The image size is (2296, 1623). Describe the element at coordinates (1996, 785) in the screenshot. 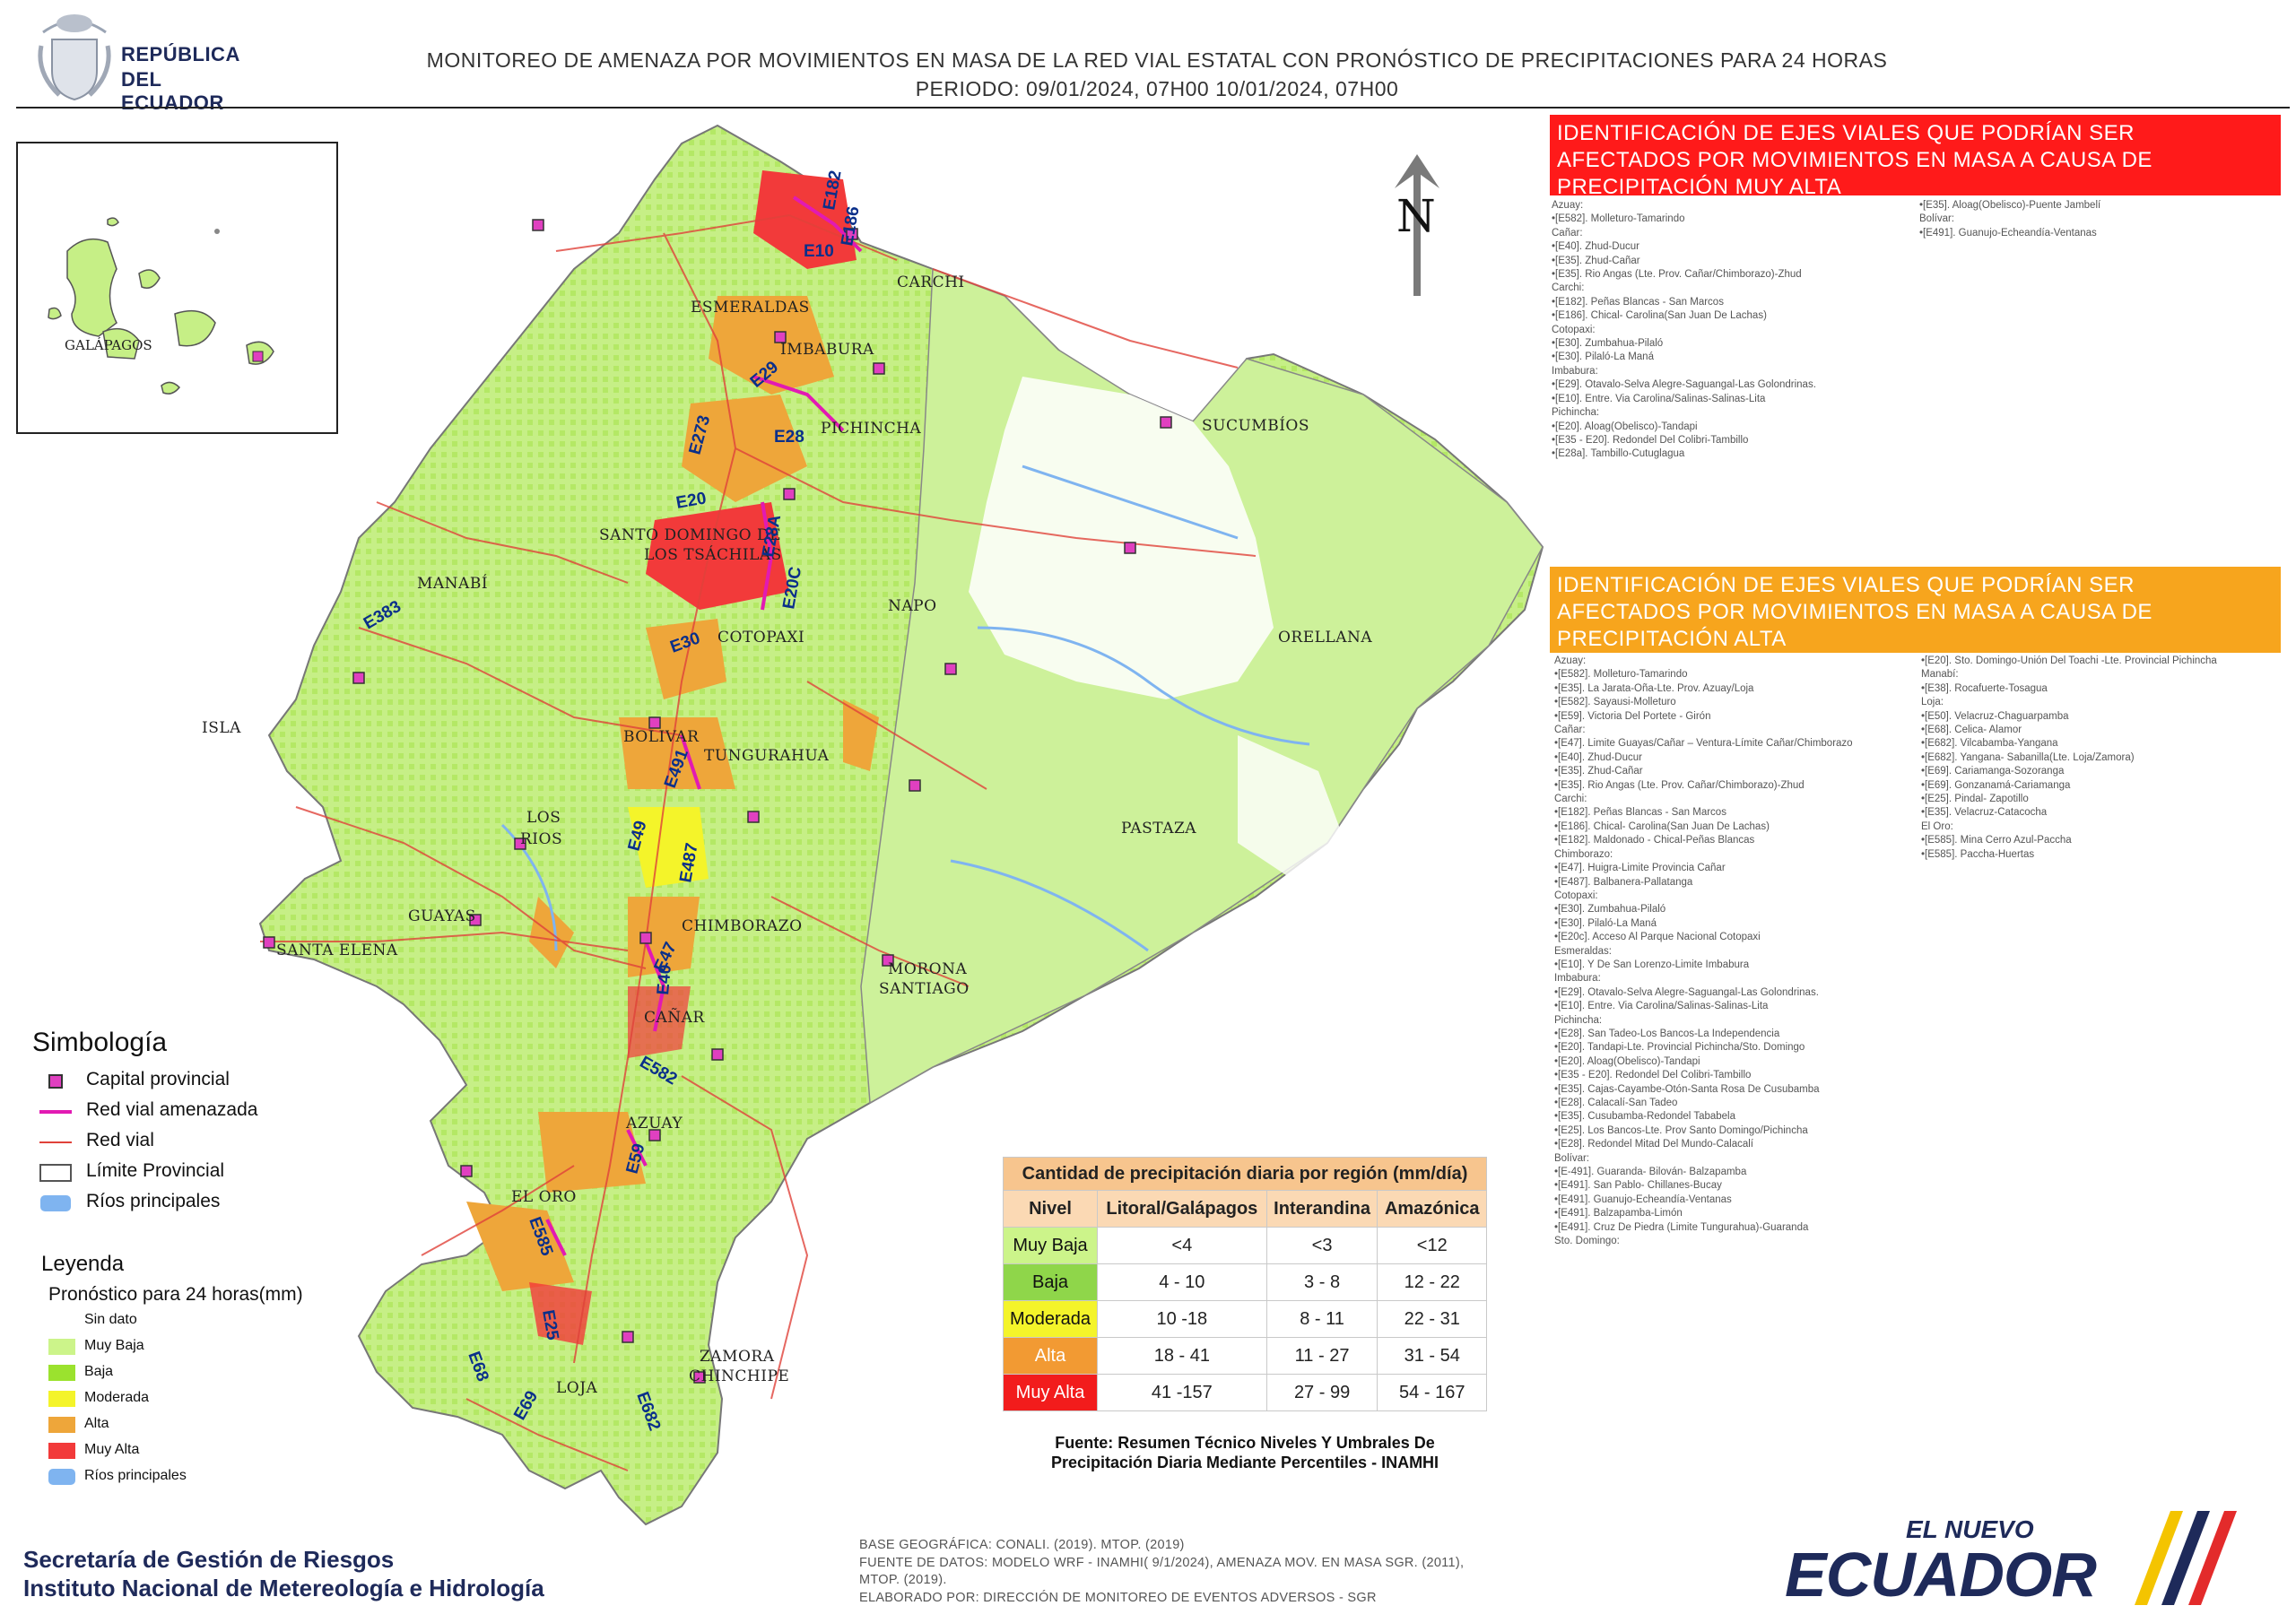

I see `road-list-item: •[E69]. Gonzanamá-Cariamanga` at that location.